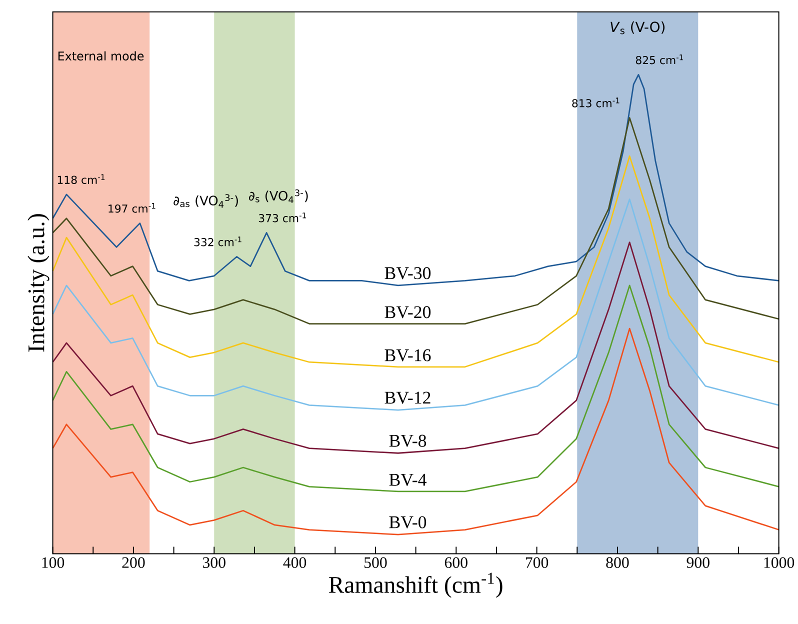  Describe the element at coordinates (133, 562) in the screenshot. I see `x-tick-label: 200` at that location.